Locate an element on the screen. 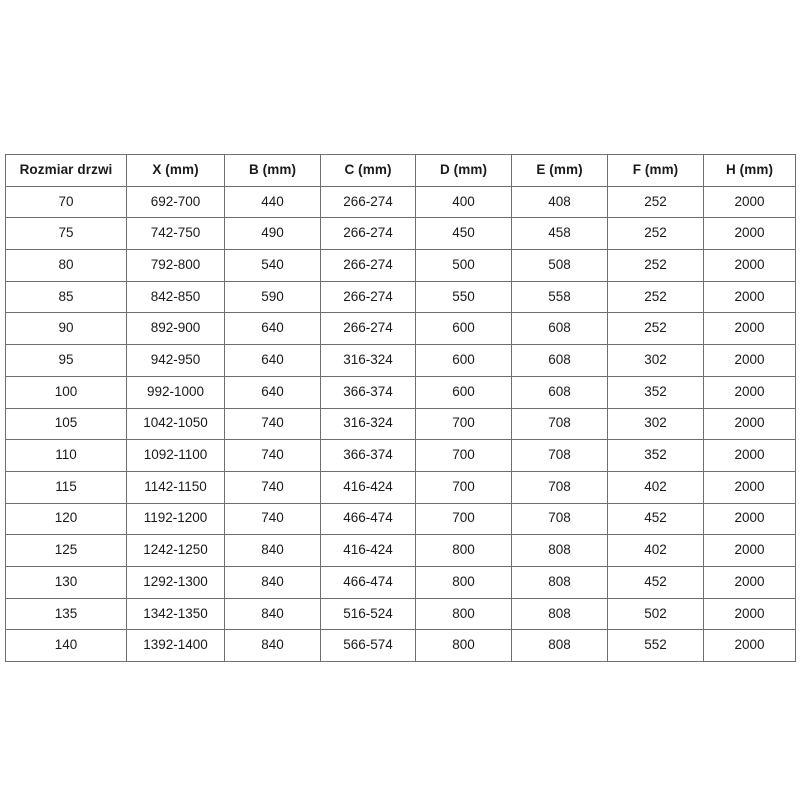  table-cell: 125 is located at coordinates (66, 550).